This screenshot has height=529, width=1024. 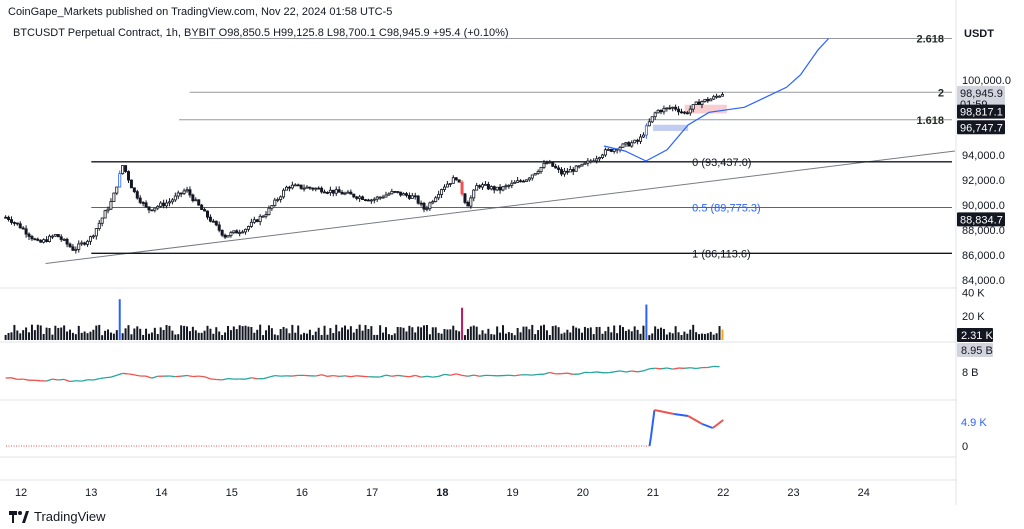 What do you see at coordinates (981, 219) in the screenshot?
I see `price-tag` at bounding box center [981, 219].